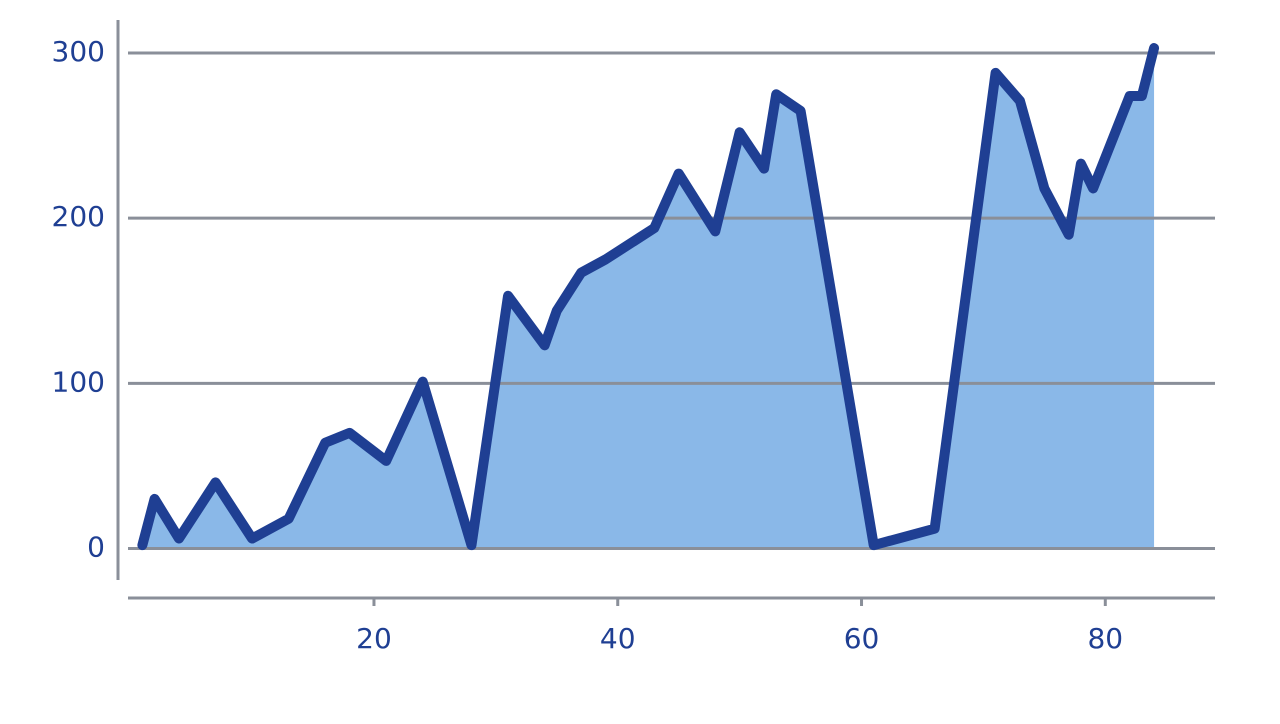 The image size is (1280, 724). What do you see at coordinates (1105, 638) in the screenshot?
I see `x-tick-label: 80` at bounding box center [1105, 638].